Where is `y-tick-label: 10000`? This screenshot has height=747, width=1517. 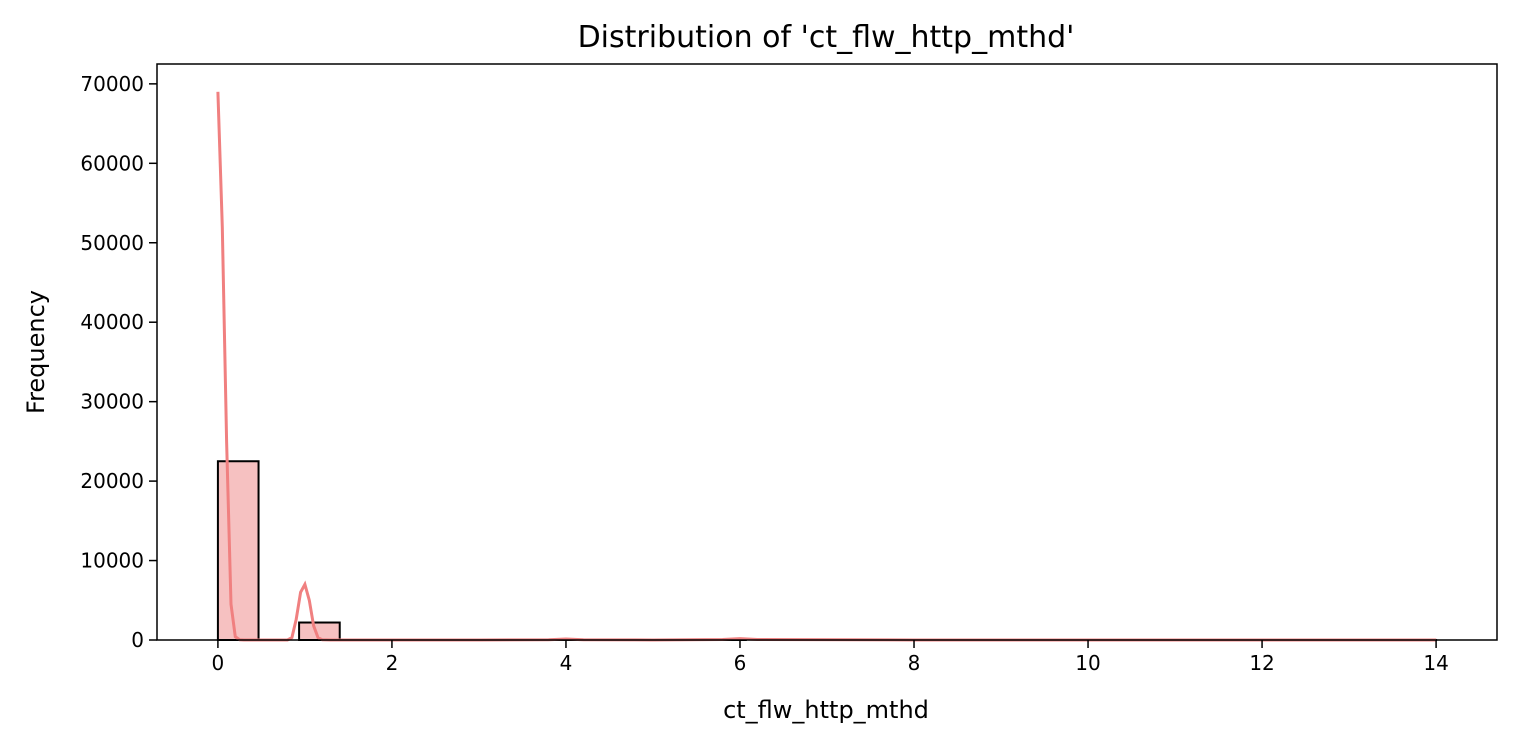 y-tick-label: 10000 is located at coordinates (112, 561).